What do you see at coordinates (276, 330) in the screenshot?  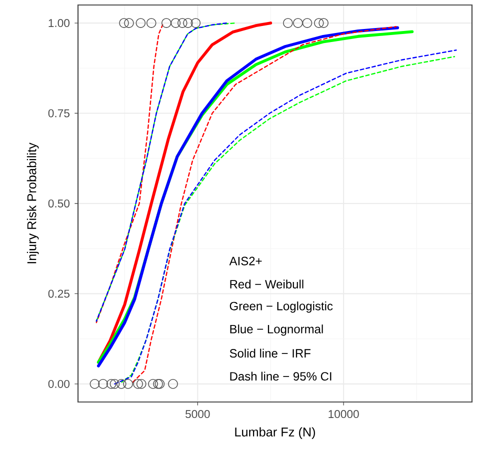 I see `annotation: Blue − Lognormal` at bounding box center [276, 330].